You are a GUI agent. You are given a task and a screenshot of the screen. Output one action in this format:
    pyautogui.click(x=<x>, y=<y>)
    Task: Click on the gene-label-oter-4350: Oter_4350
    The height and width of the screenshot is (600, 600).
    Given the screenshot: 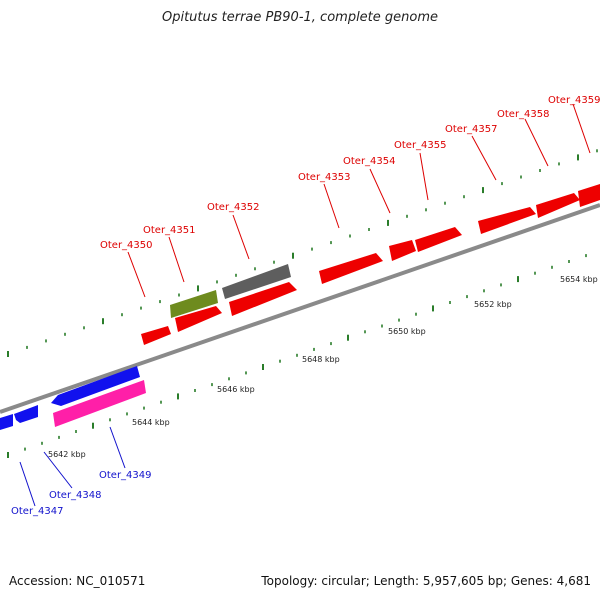 What is the action you would take?
    pyautogui.click(x=126, y=245)
    